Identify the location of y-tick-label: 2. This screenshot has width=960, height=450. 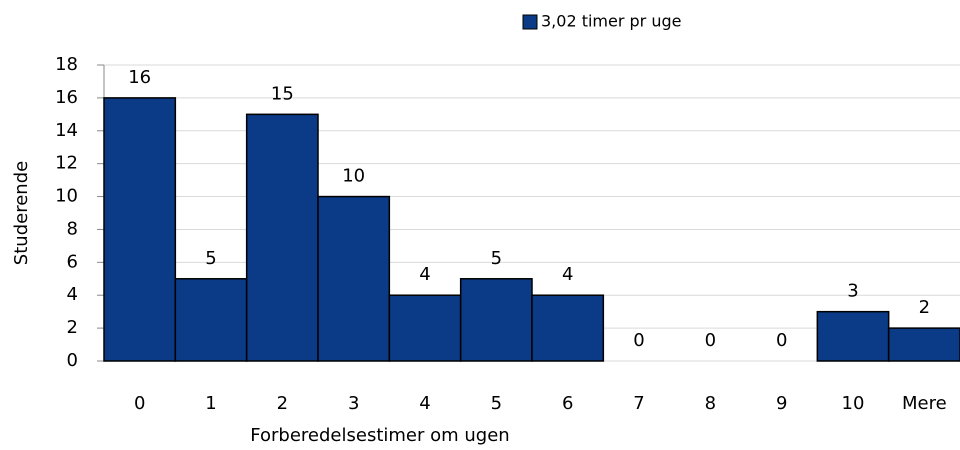
(72, 327).